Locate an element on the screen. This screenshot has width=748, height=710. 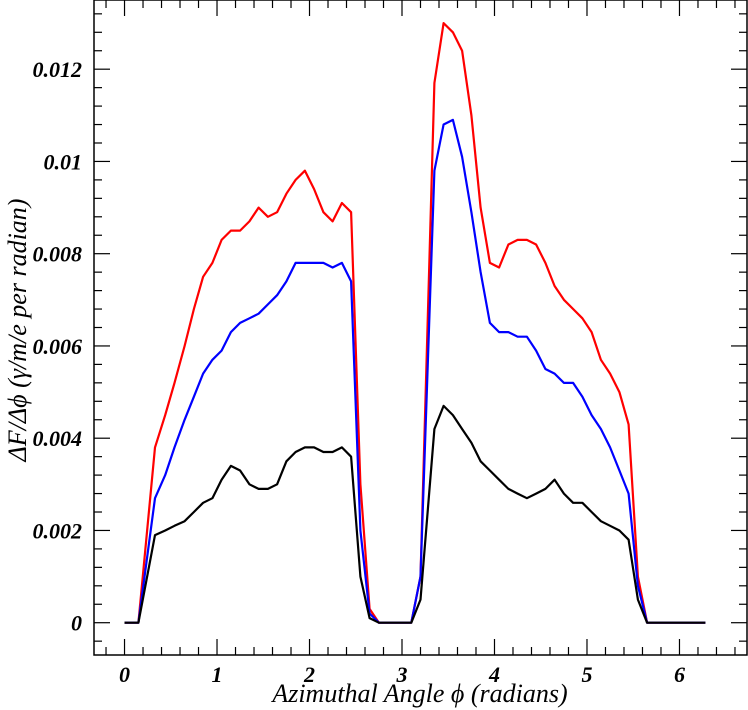
x-tick-label: 3 is located at coordinates (402, 674).